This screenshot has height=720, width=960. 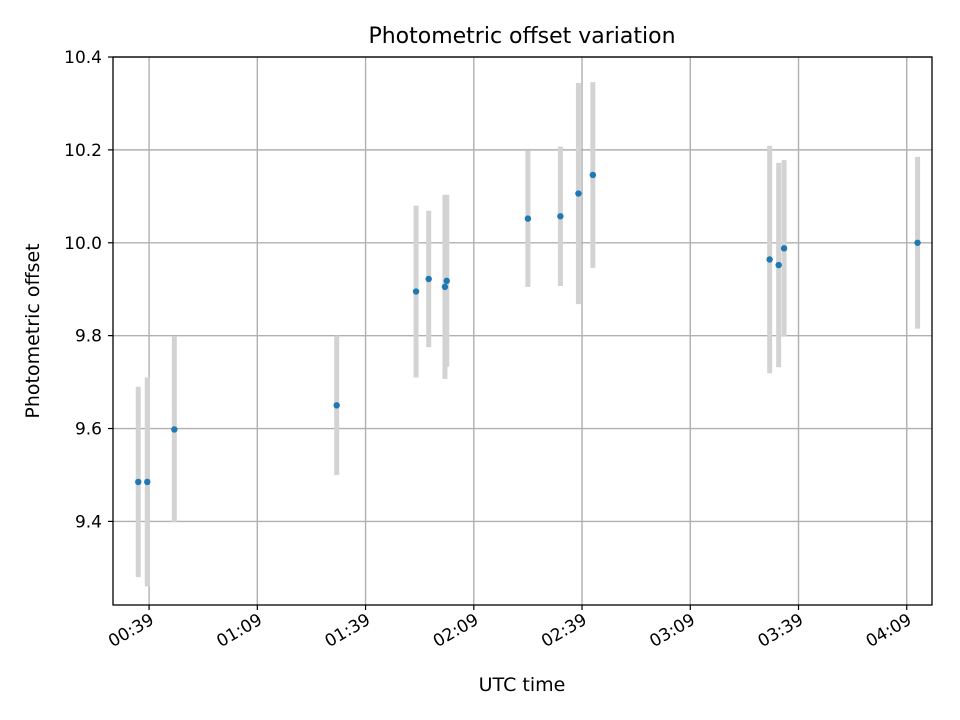 I want to click on x-tick-label: 02:09, so click(x=456, y=631).